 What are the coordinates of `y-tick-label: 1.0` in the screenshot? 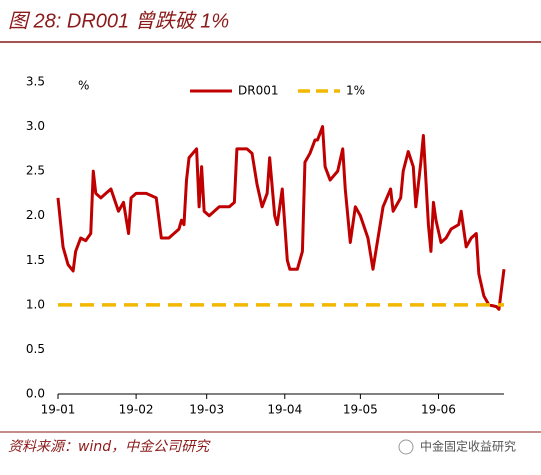 It's located at (35, 304).